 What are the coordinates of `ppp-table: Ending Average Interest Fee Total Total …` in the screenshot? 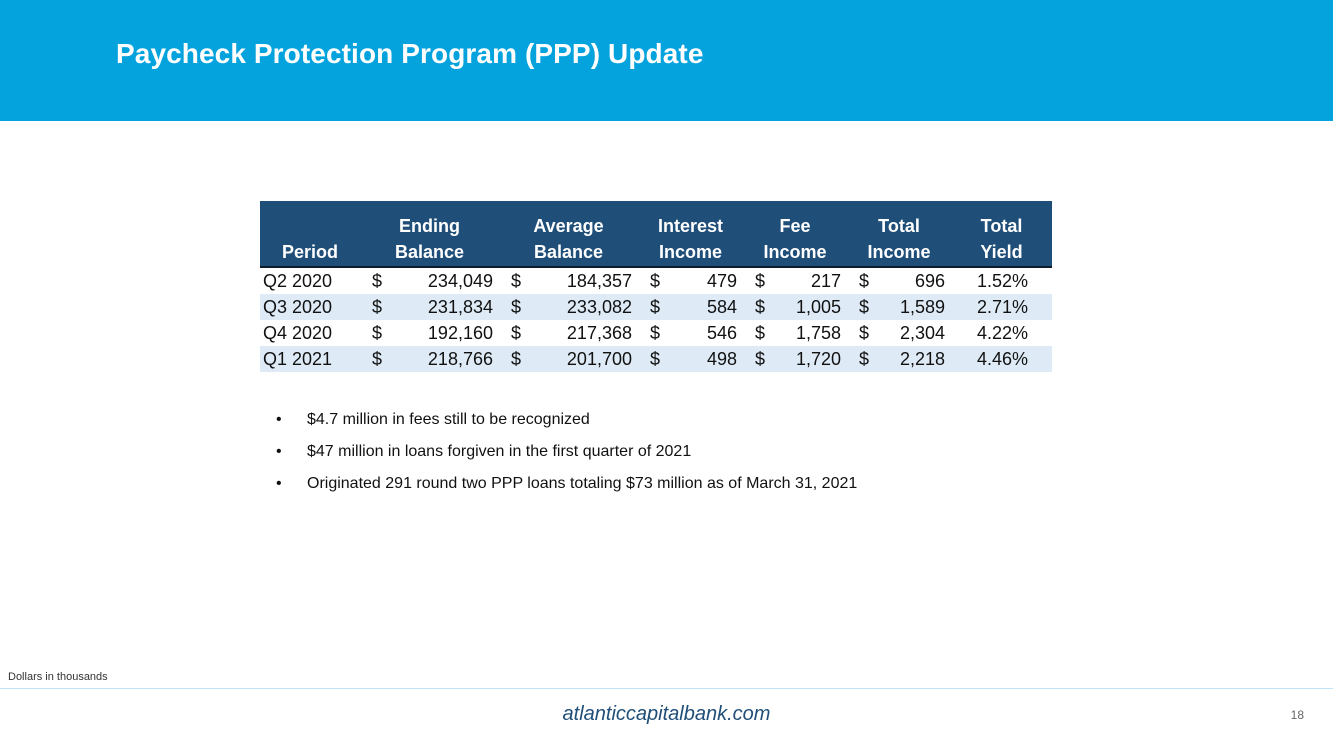 It's located at (656, 286).